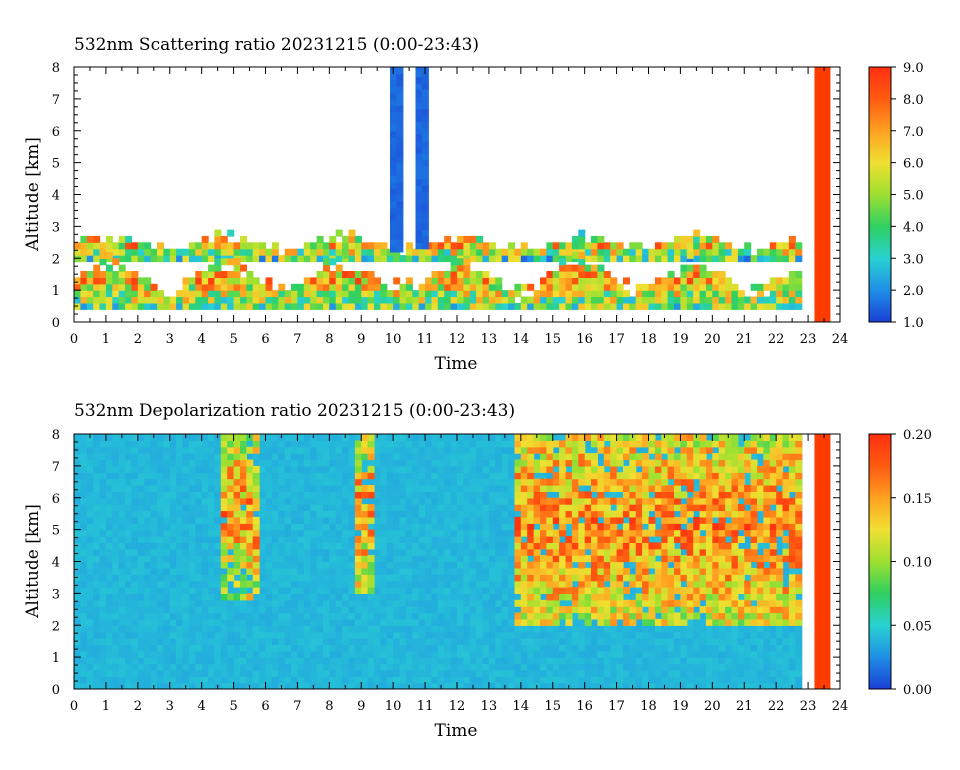  I want to click on y-tick-label: 3, so click(56, 227).